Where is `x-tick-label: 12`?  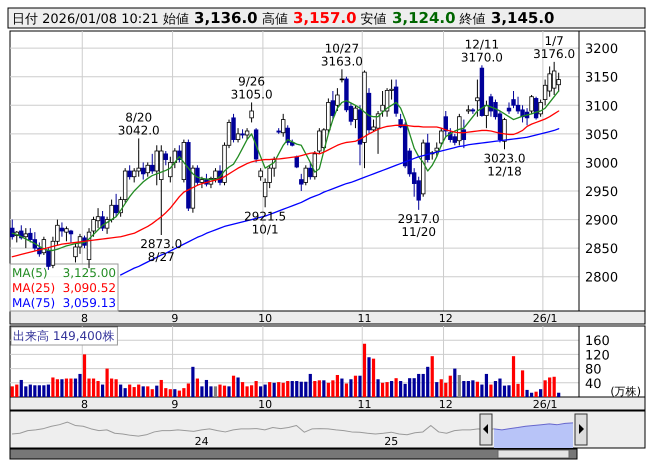
x-tick-label: 12 is located at coordinates (445, 404).